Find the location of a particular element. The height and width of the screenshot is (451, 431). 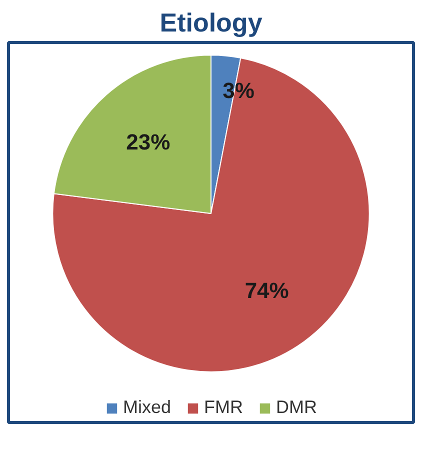

legend-label: FMR is located at coordinates (224, 407).